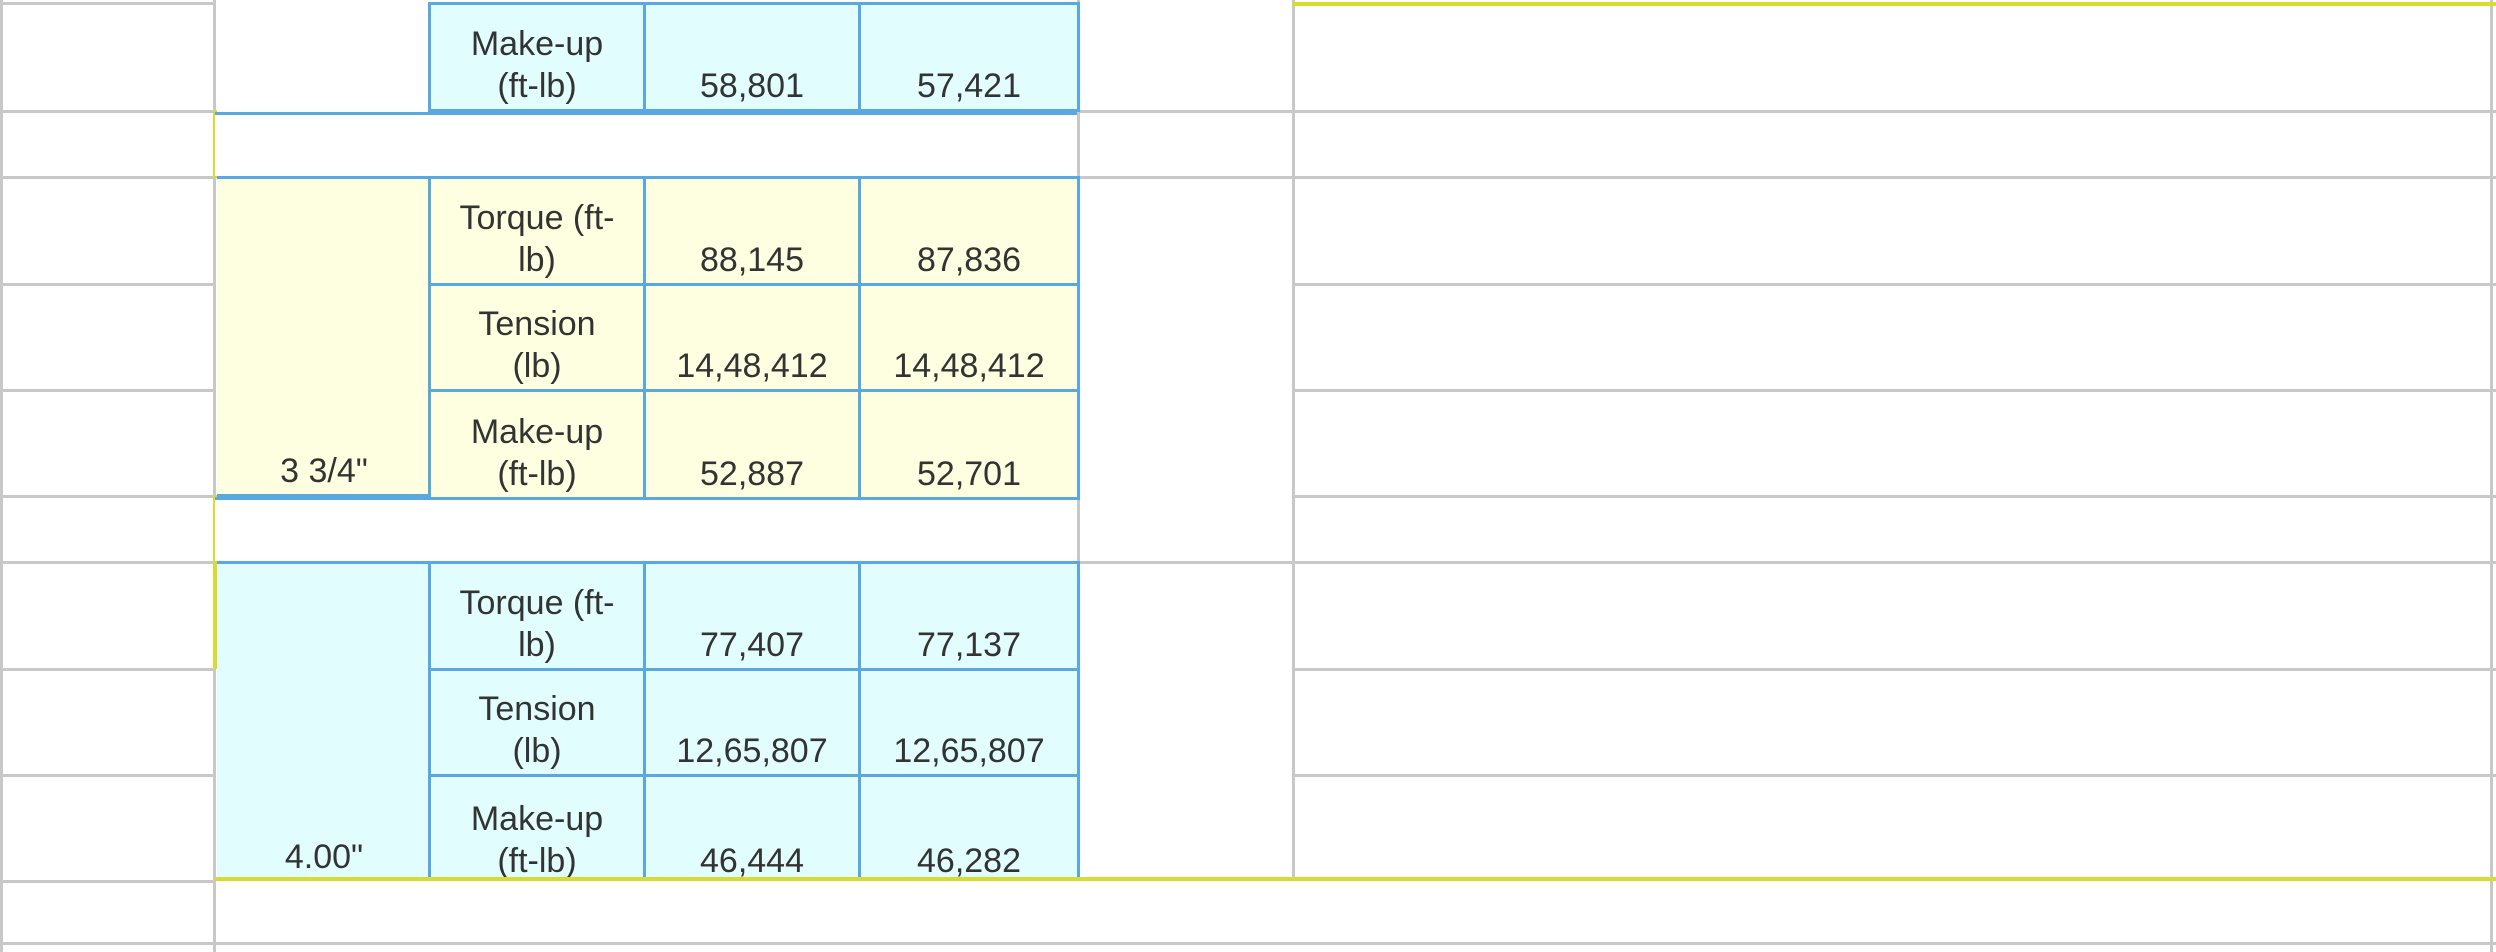 Image resolution: width=2496 pixels, height=952 pixels. What do you see at coordinates (969, 57) in the screenshot?
I see `value-cell: 57,421` at bounding box center [969, 57].